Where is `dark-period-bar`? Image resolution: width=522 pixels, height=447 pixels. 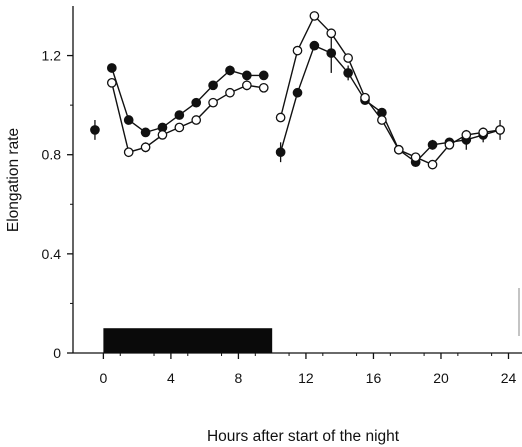 dark-period-bar is located at coordinates (188, 340).